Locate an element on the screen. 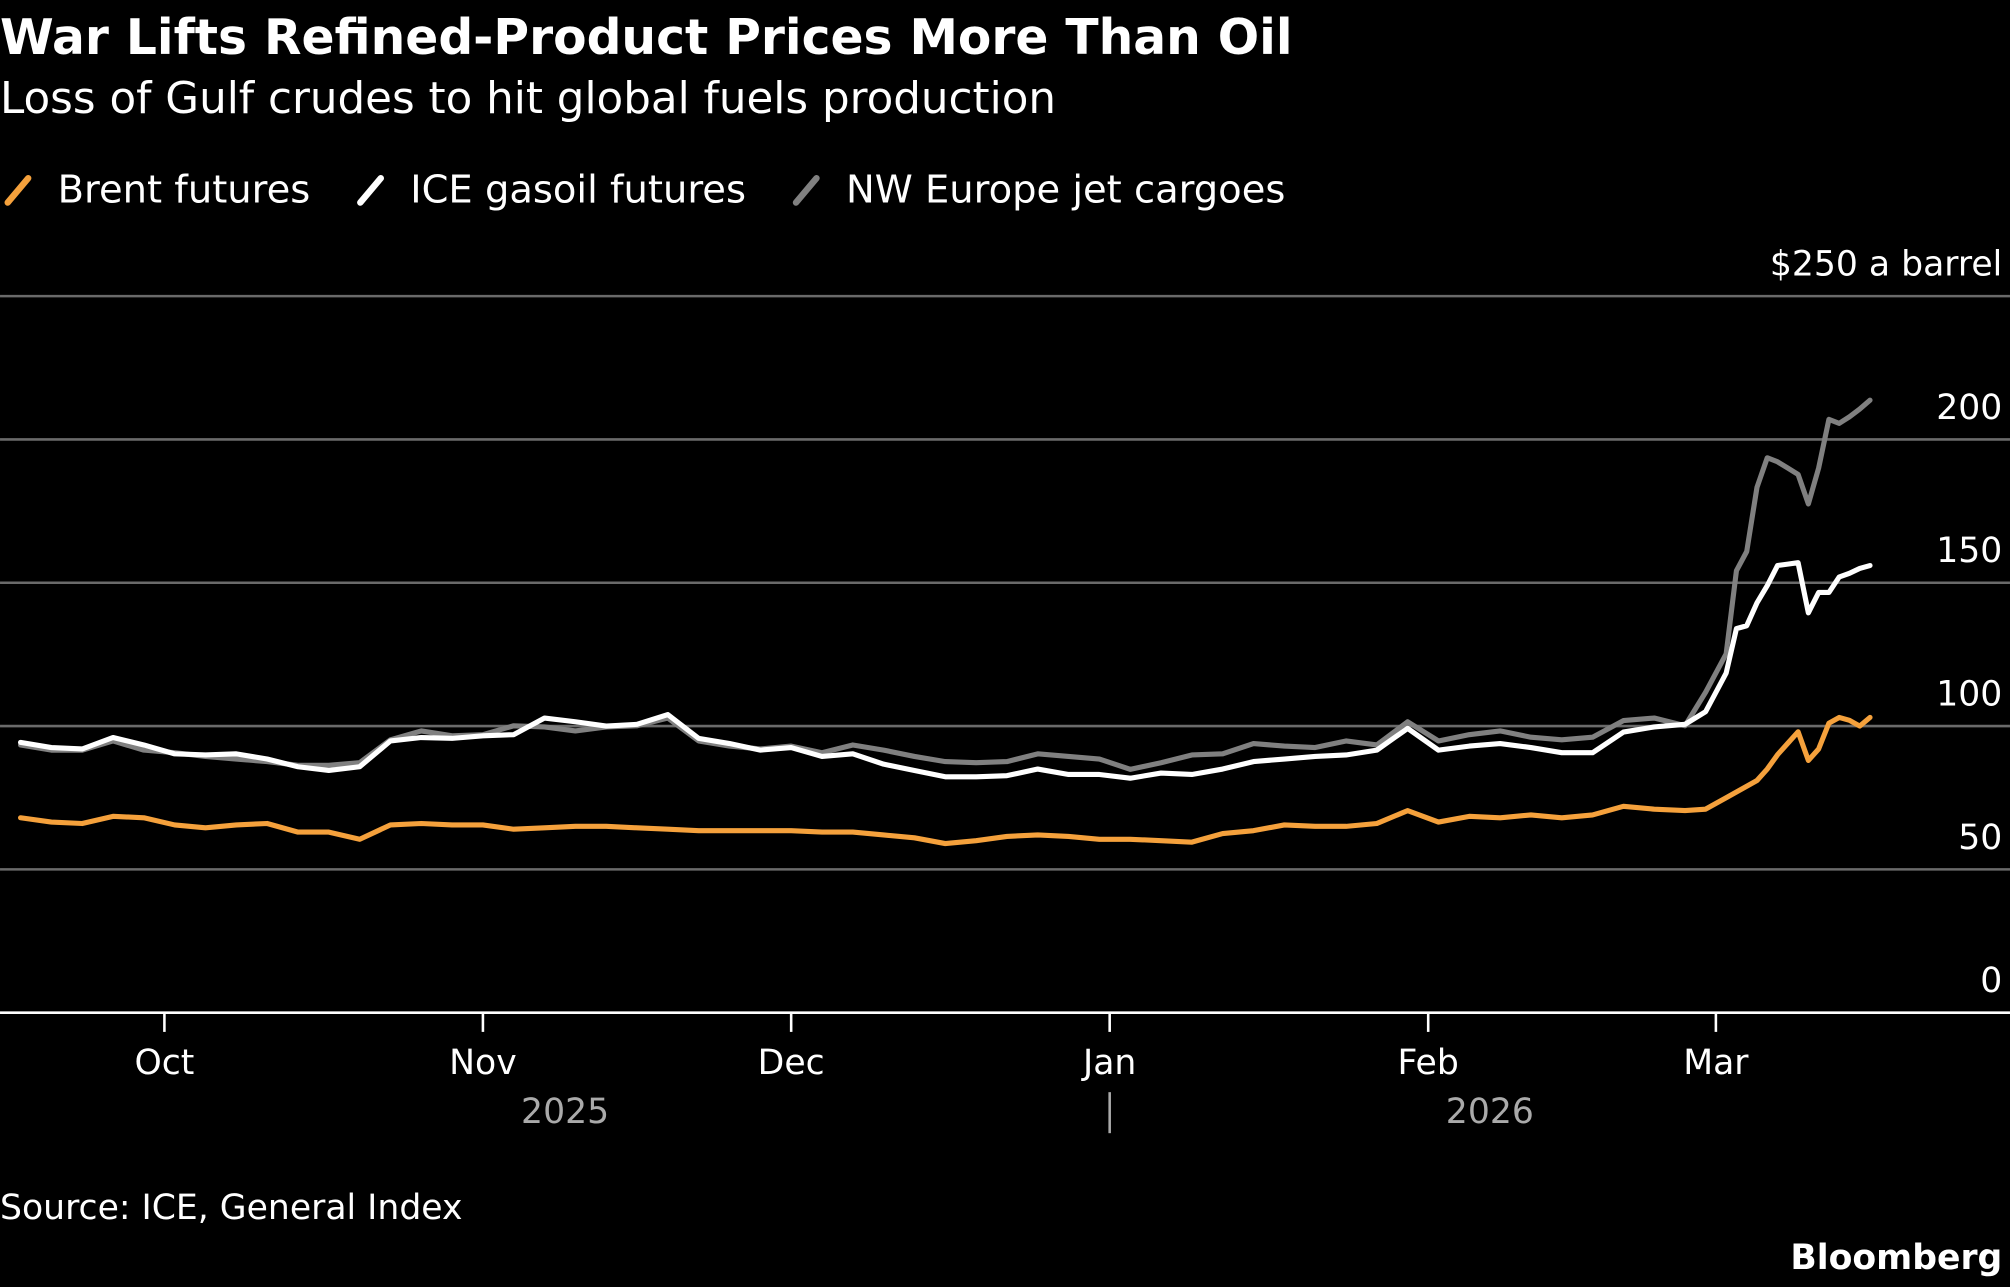  x-tick-label: Mar is located at coordinates (1716, 1063).